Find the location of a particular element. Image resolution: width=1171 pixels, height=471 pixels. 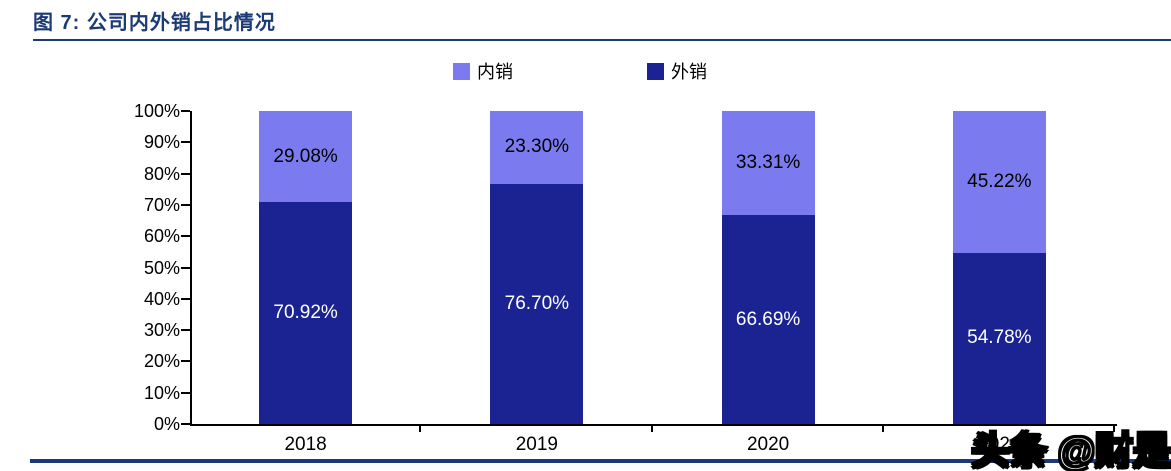

bar-value-label: 76.70% is located at coordinates (537, 303).